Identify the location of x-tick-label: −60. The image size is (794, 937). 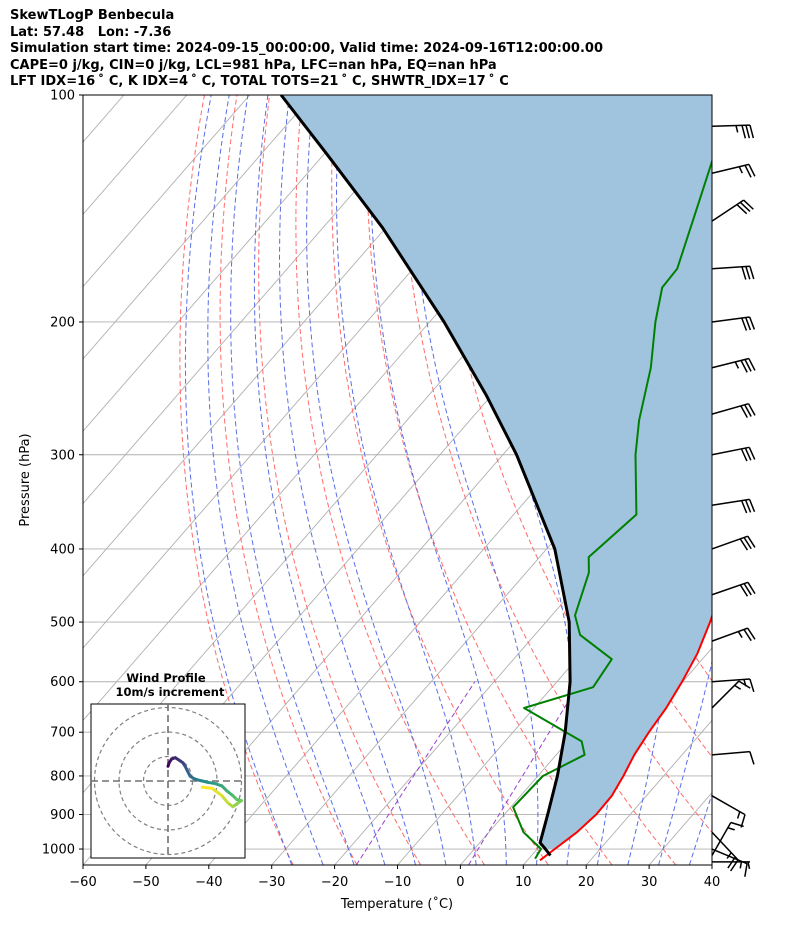
(82, 882).